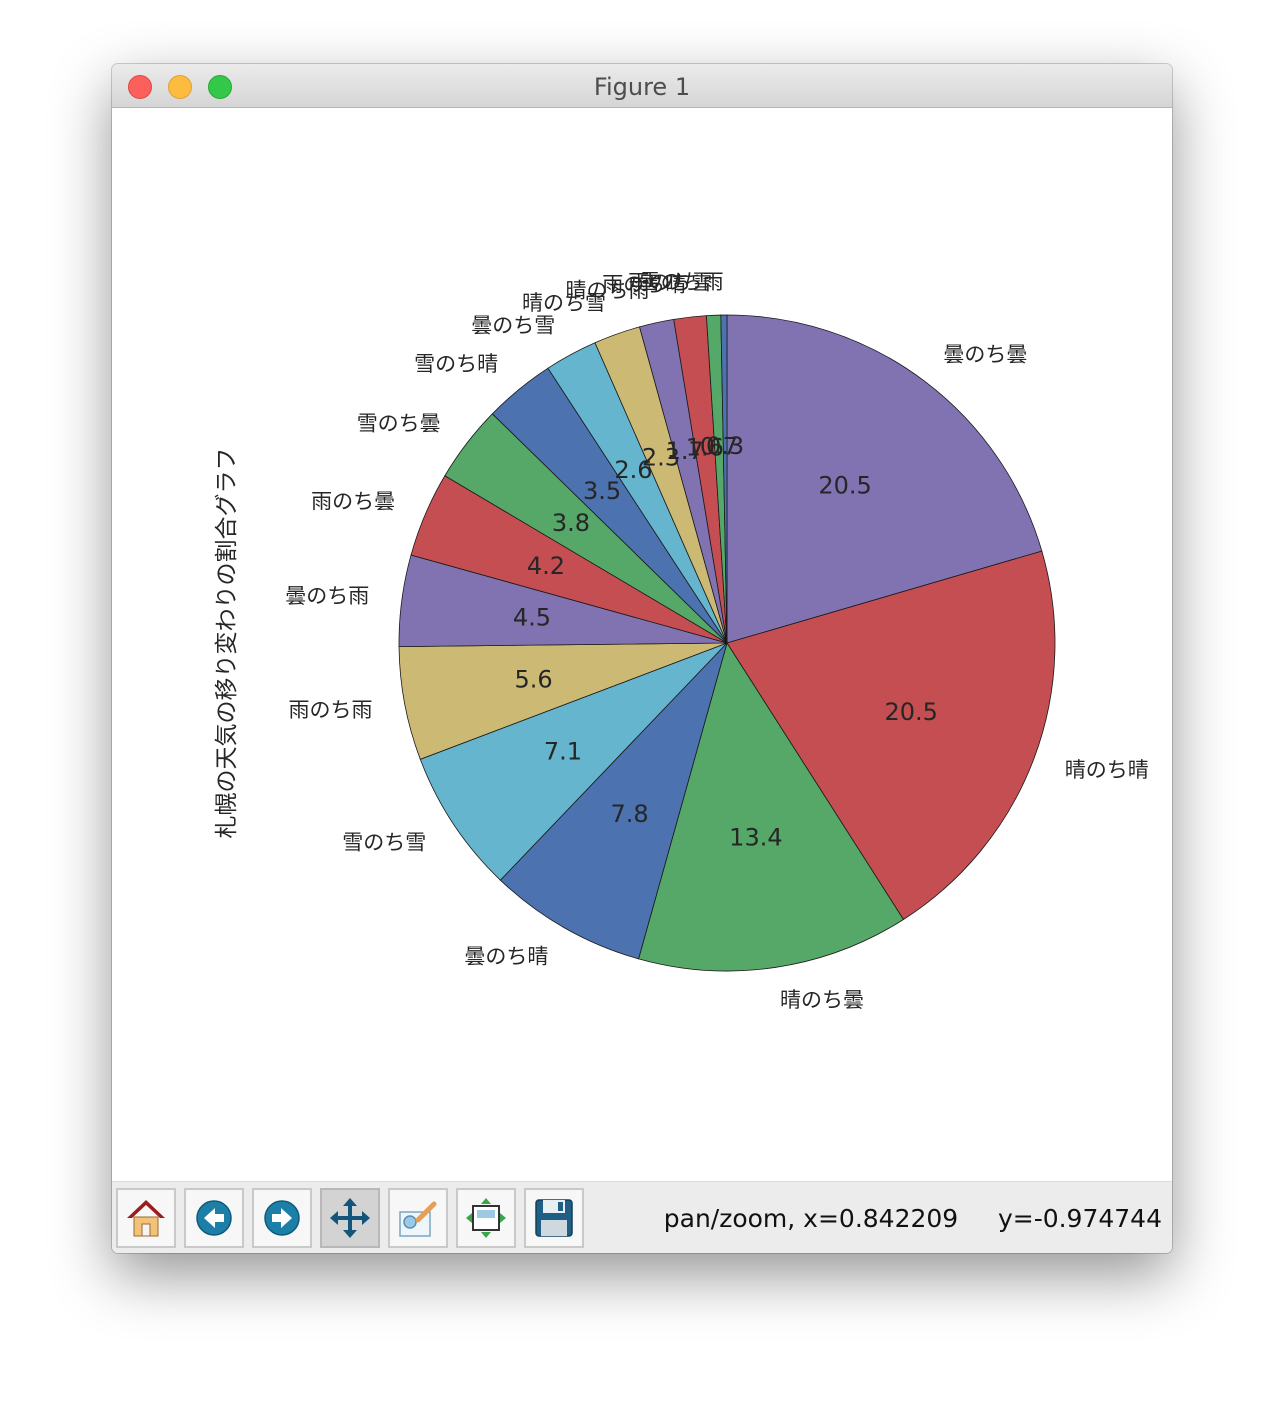  What do you see at coordinates (140, 87) in the screenshot?
I see `close-window-button` at bounding box center [140, 87].